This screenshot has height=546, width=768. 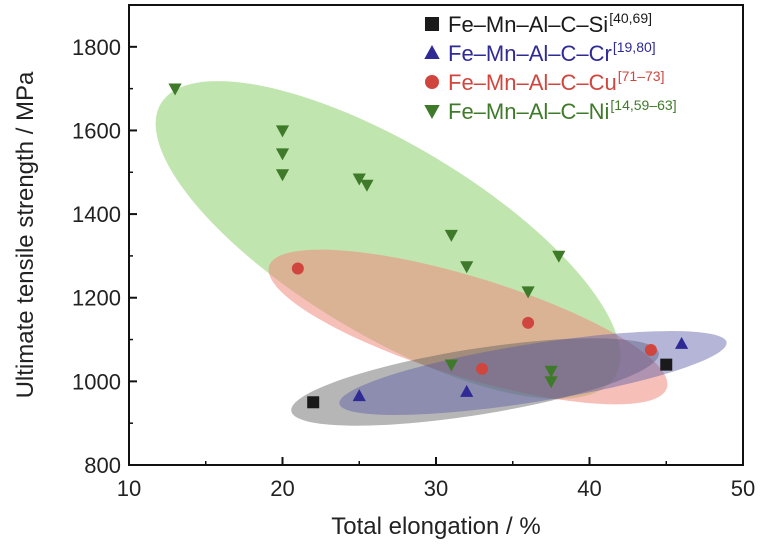 What do you see at coordinates (643, 105) in the screenshot?
I see `legend-entry-ref: [14,59–63]` at bounding box center [643, 105].